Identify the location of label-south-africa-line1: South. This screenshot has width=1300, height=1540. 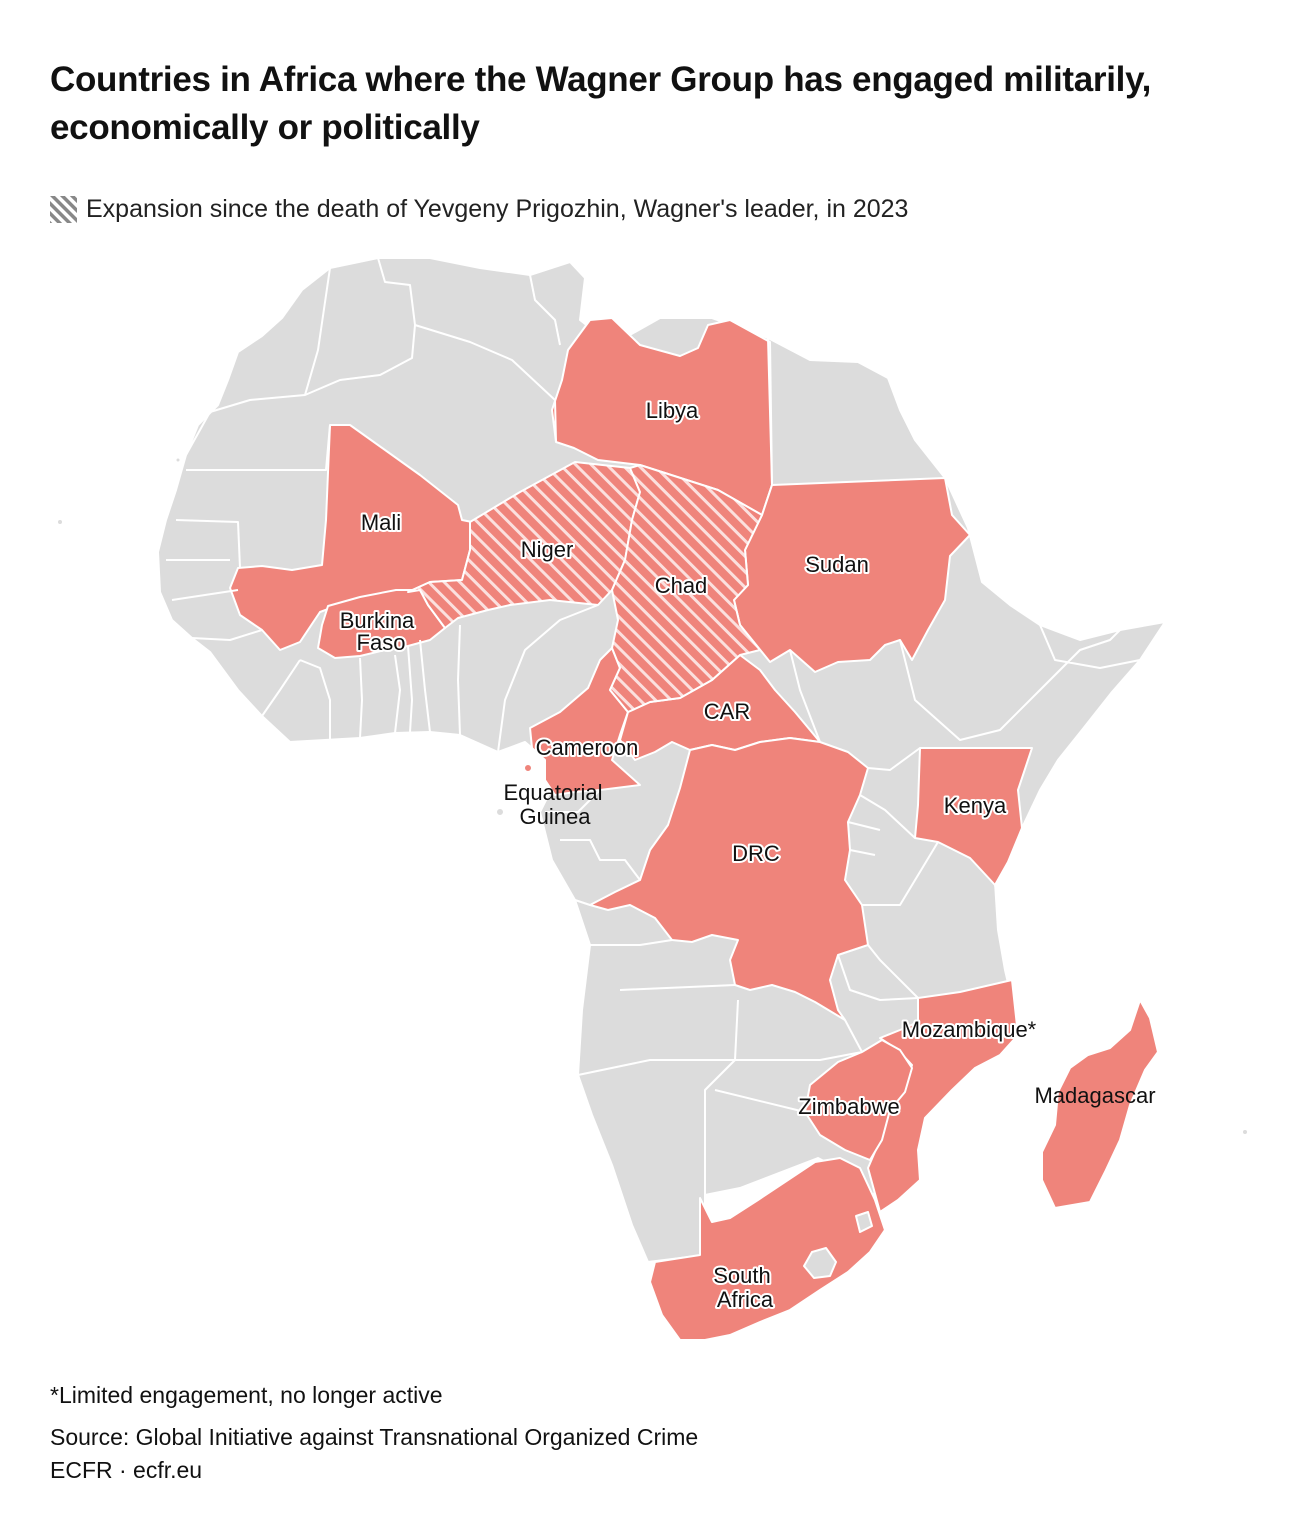
(742, 1275).